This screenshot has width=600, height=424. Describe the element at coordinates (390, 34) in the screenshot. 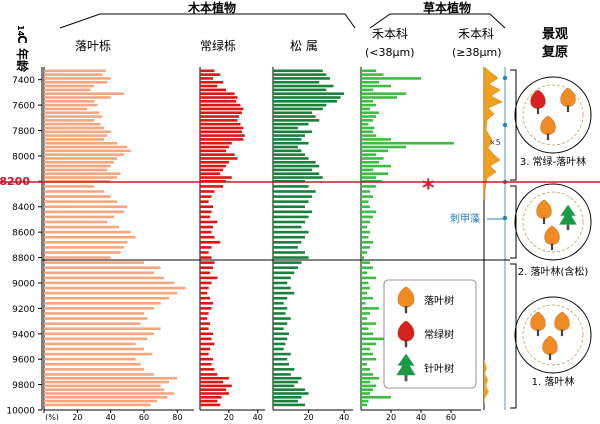

I see `title-poaceae-small-1: 禾本科` at that location.